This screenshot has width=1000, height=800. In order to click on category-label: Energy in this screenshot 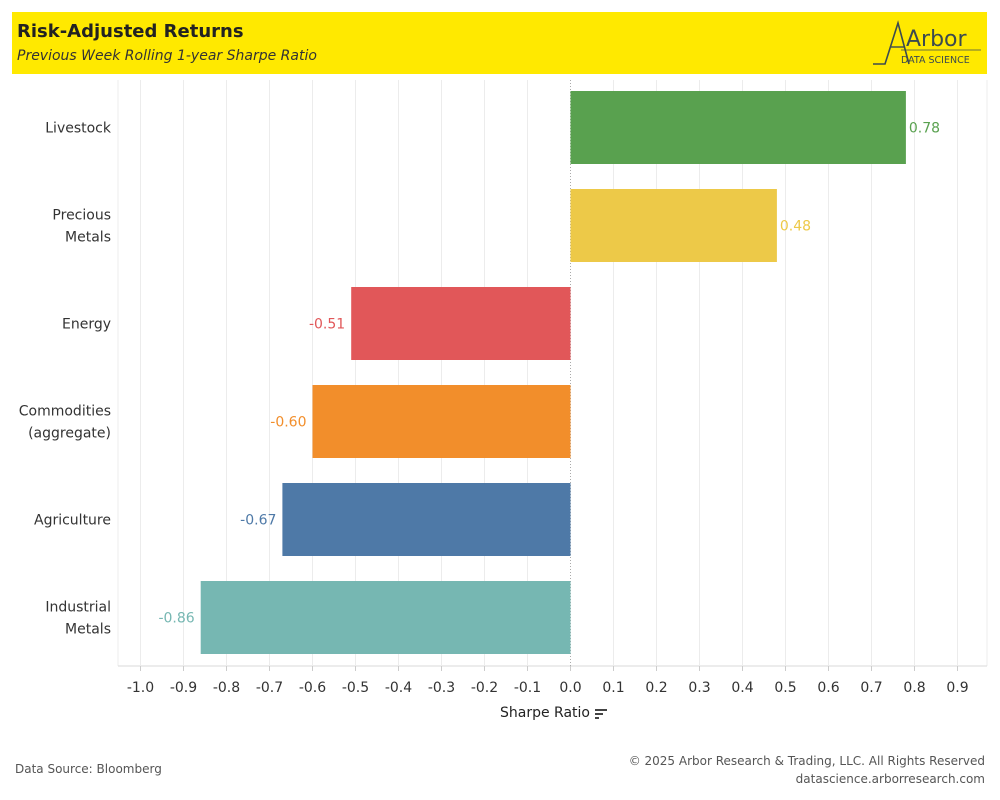, I will do `click(86, 325)`.